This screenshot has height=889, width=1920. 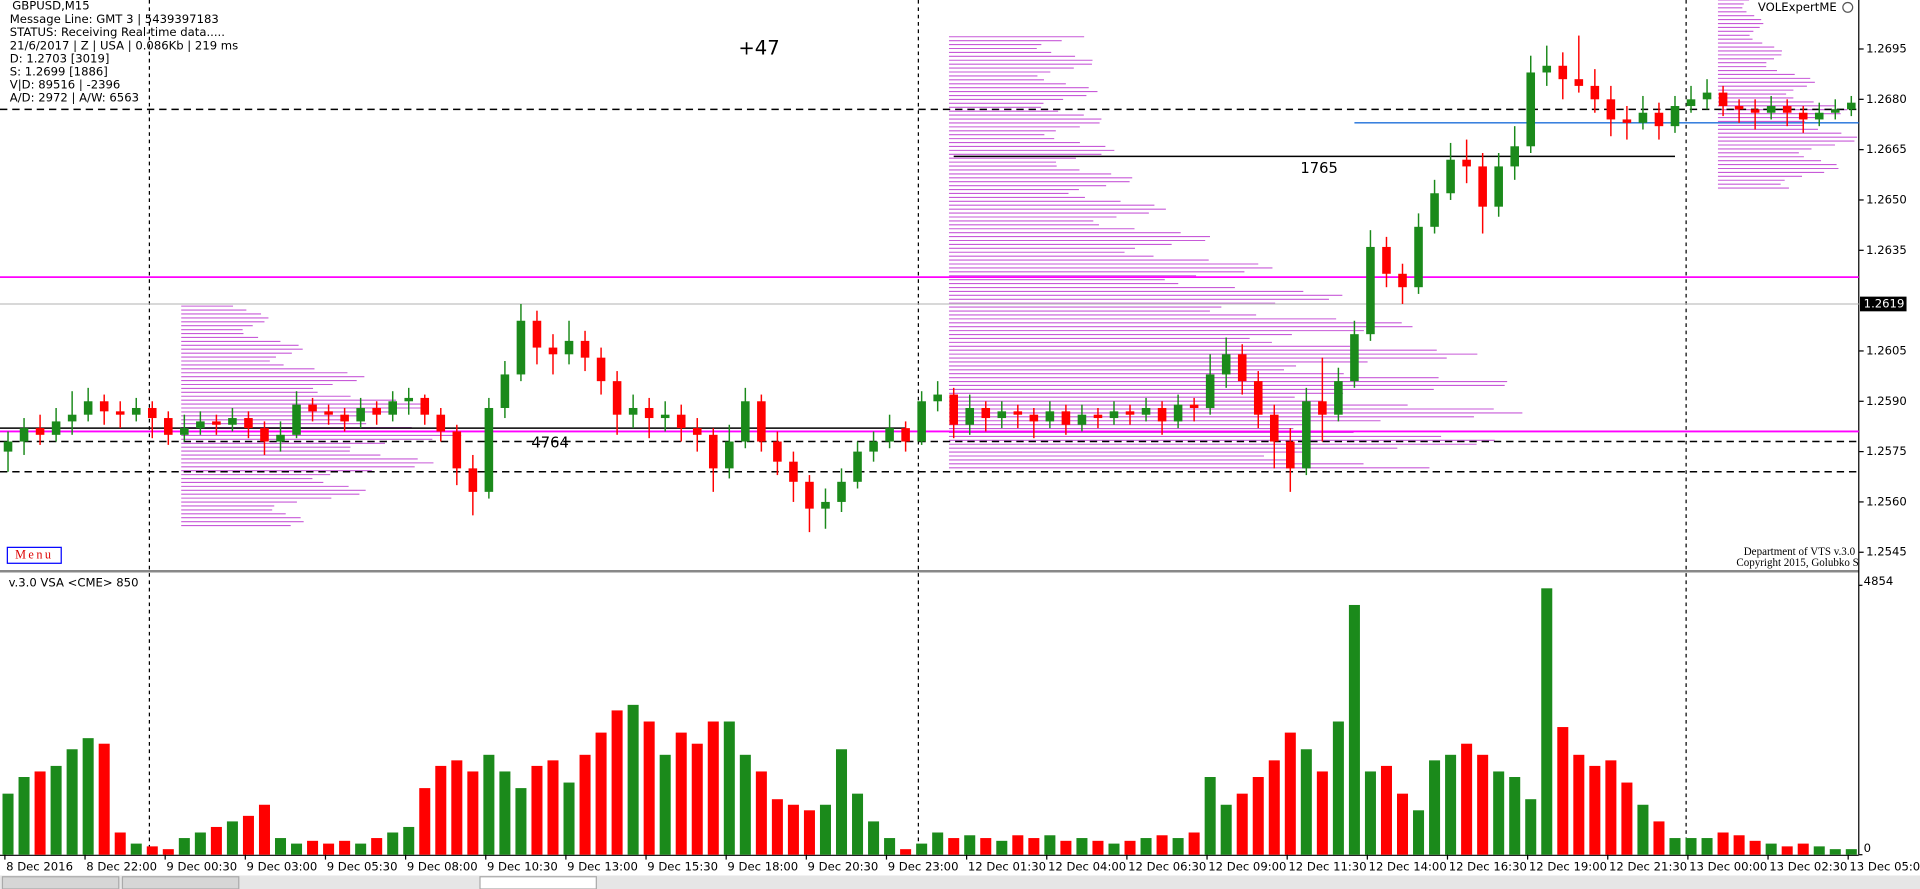 I want to click on last-price-label: 1.2619, so click(x=1884, y=303).